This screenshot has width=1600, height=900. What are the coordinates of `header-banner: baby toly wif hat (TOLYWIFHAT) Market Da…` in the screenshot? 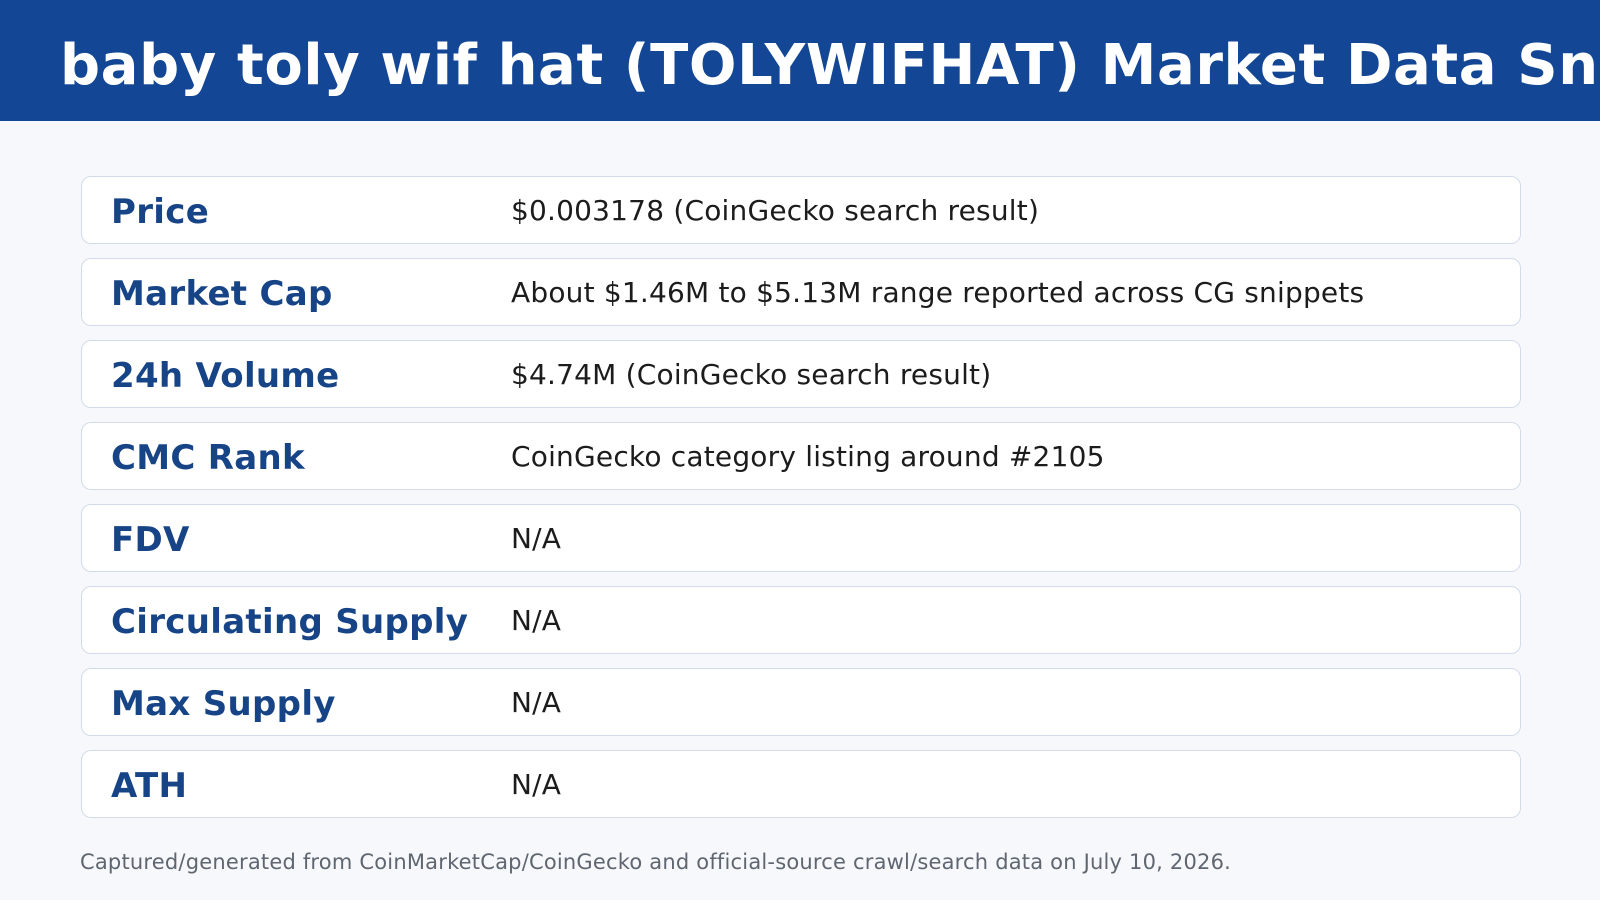 It's located at (800, 60).